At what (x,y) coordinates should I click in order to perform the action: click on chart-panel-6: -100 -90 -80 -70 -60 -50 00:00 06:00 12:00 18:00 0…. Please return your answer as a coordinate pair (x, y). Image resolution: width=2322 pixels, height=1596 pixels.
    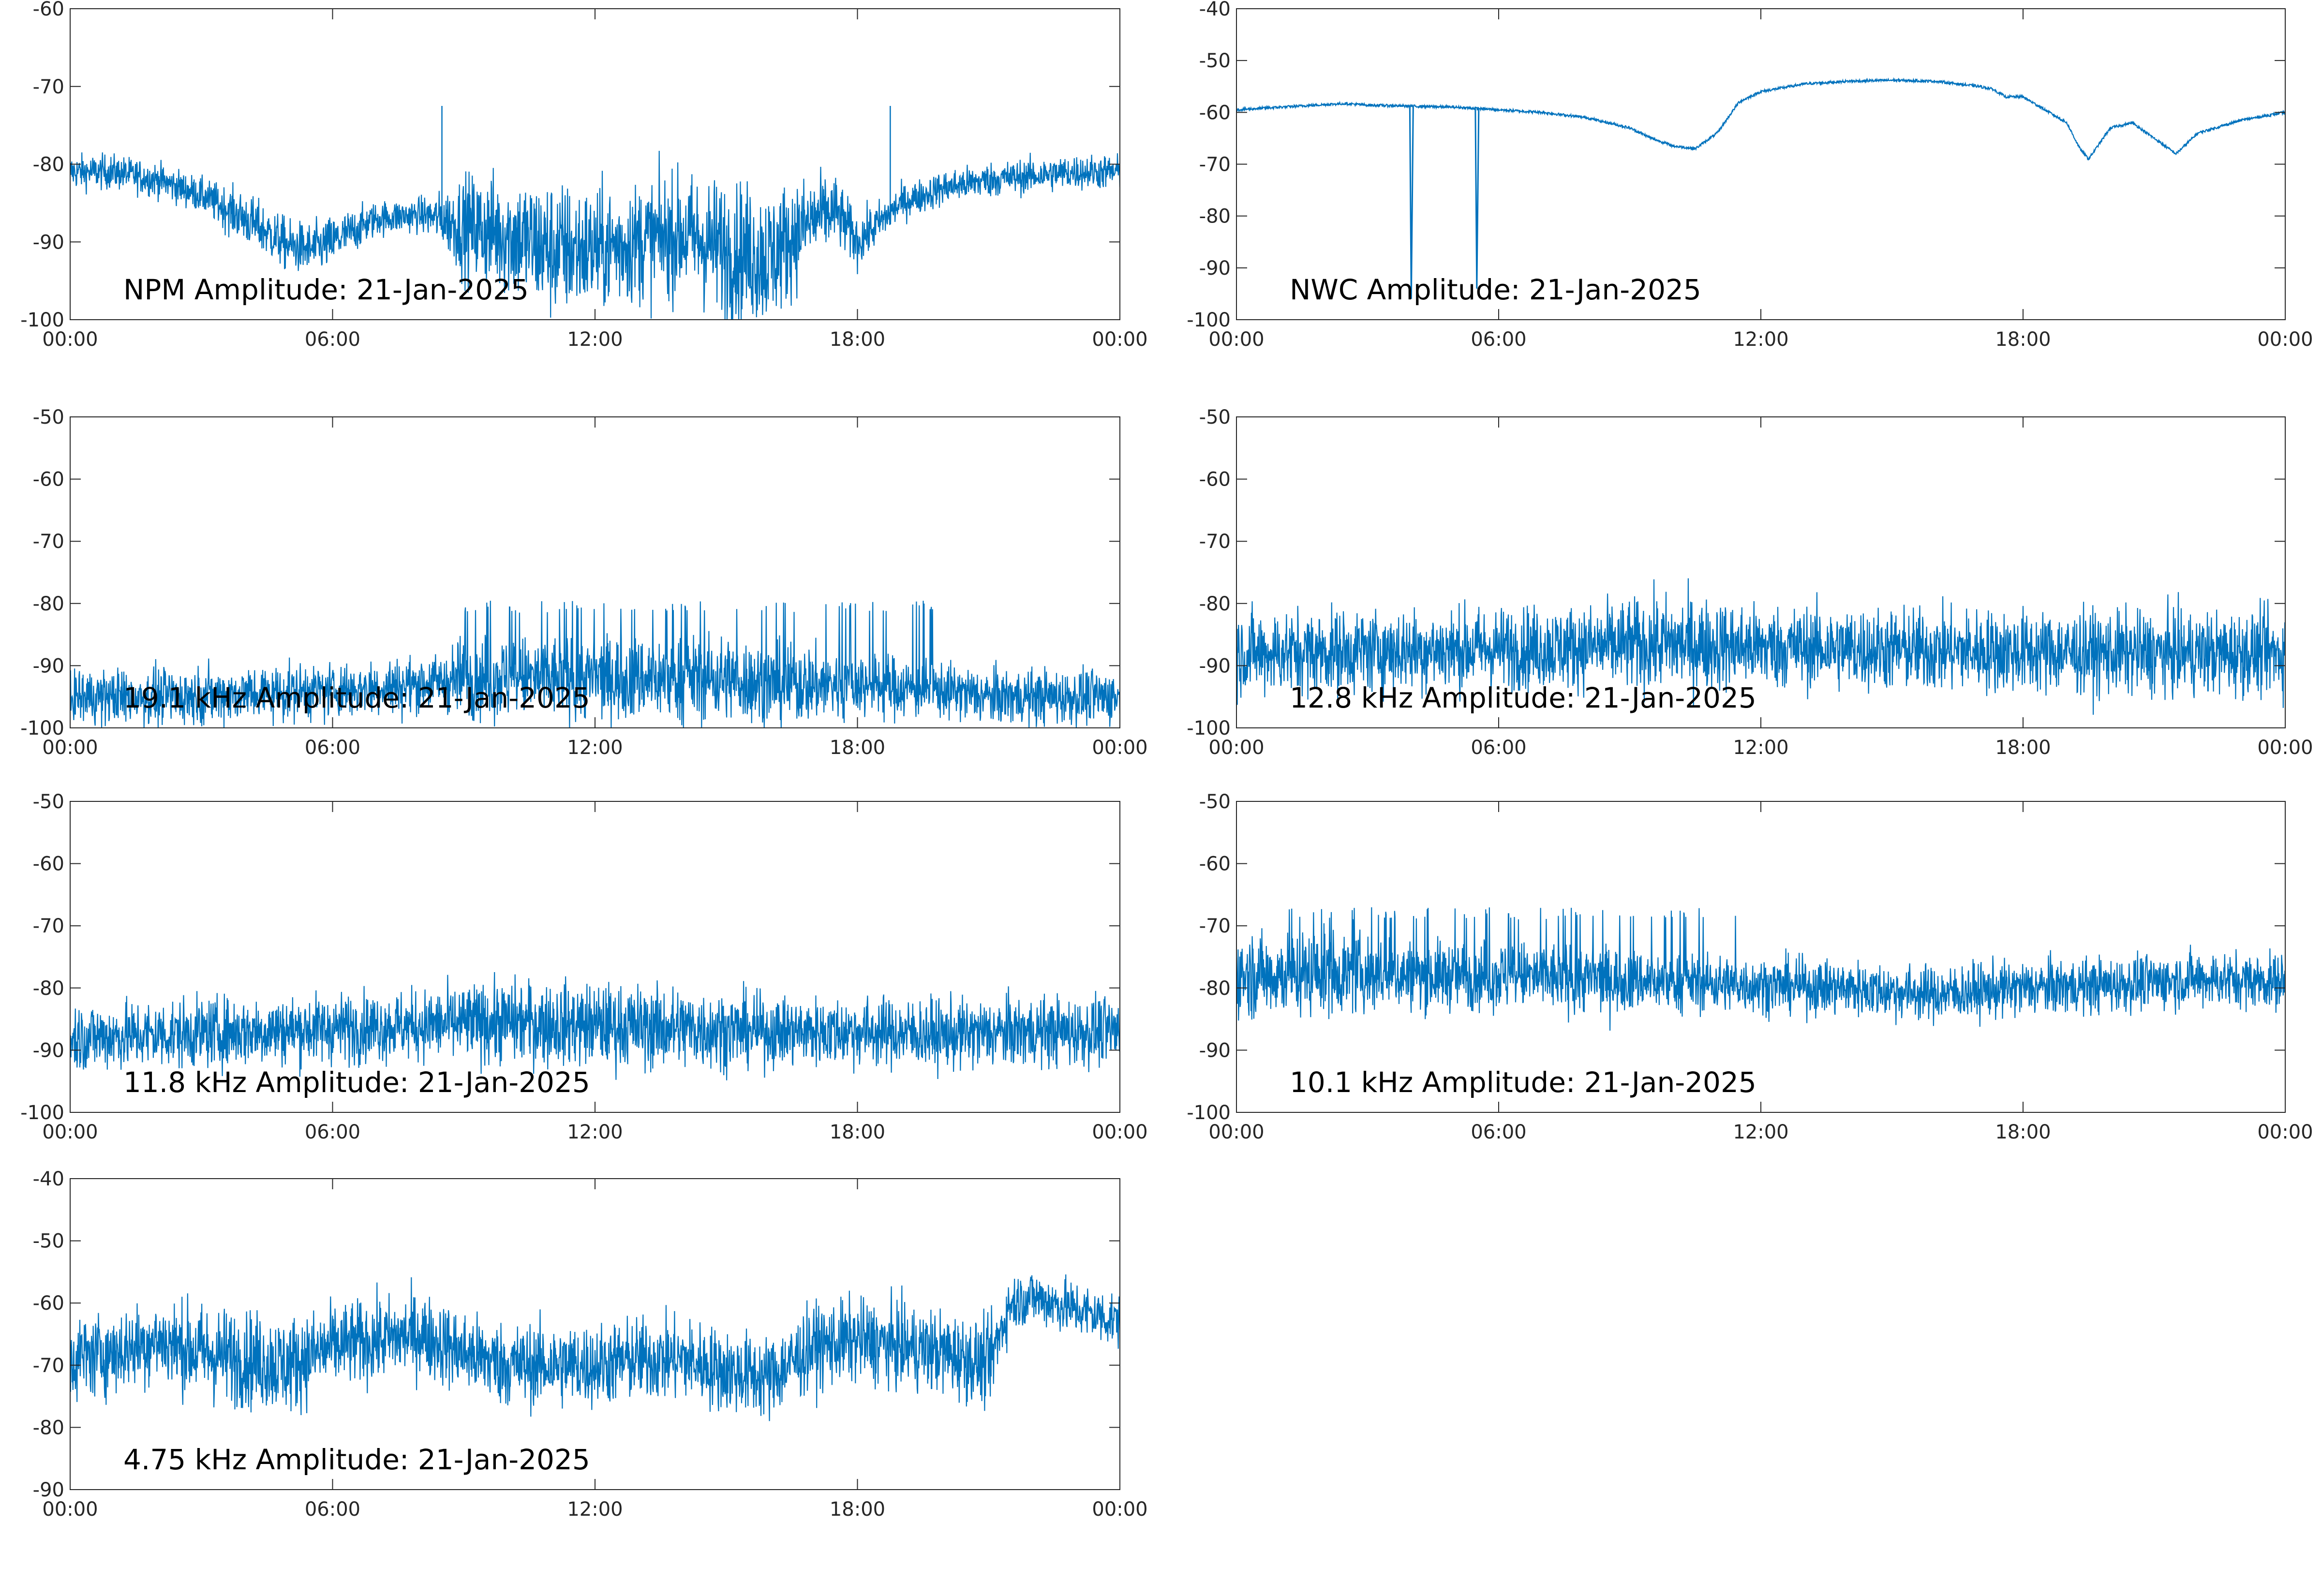
    Looking at the image, I should click on (1750, 967).